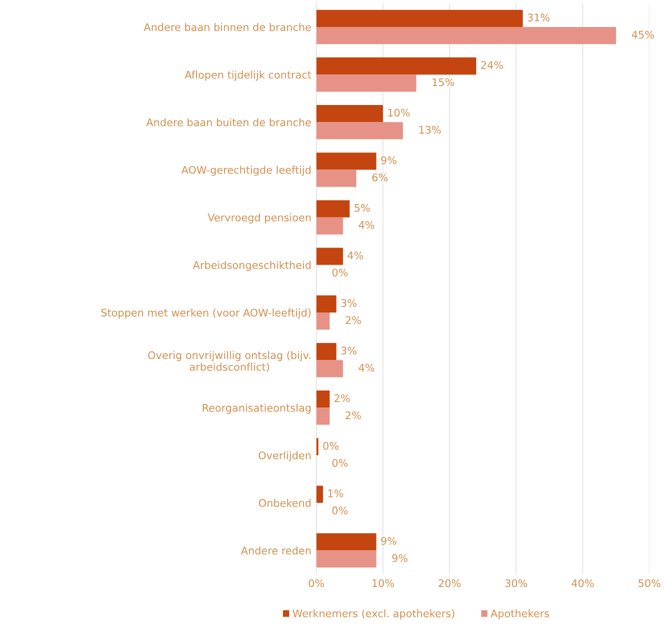 The height and width of the screenshot is (638, 666). What do you see at coordinates (336, 493) in the screenshot?
I see `data-label: 1%` at bounding box center [336, 493].